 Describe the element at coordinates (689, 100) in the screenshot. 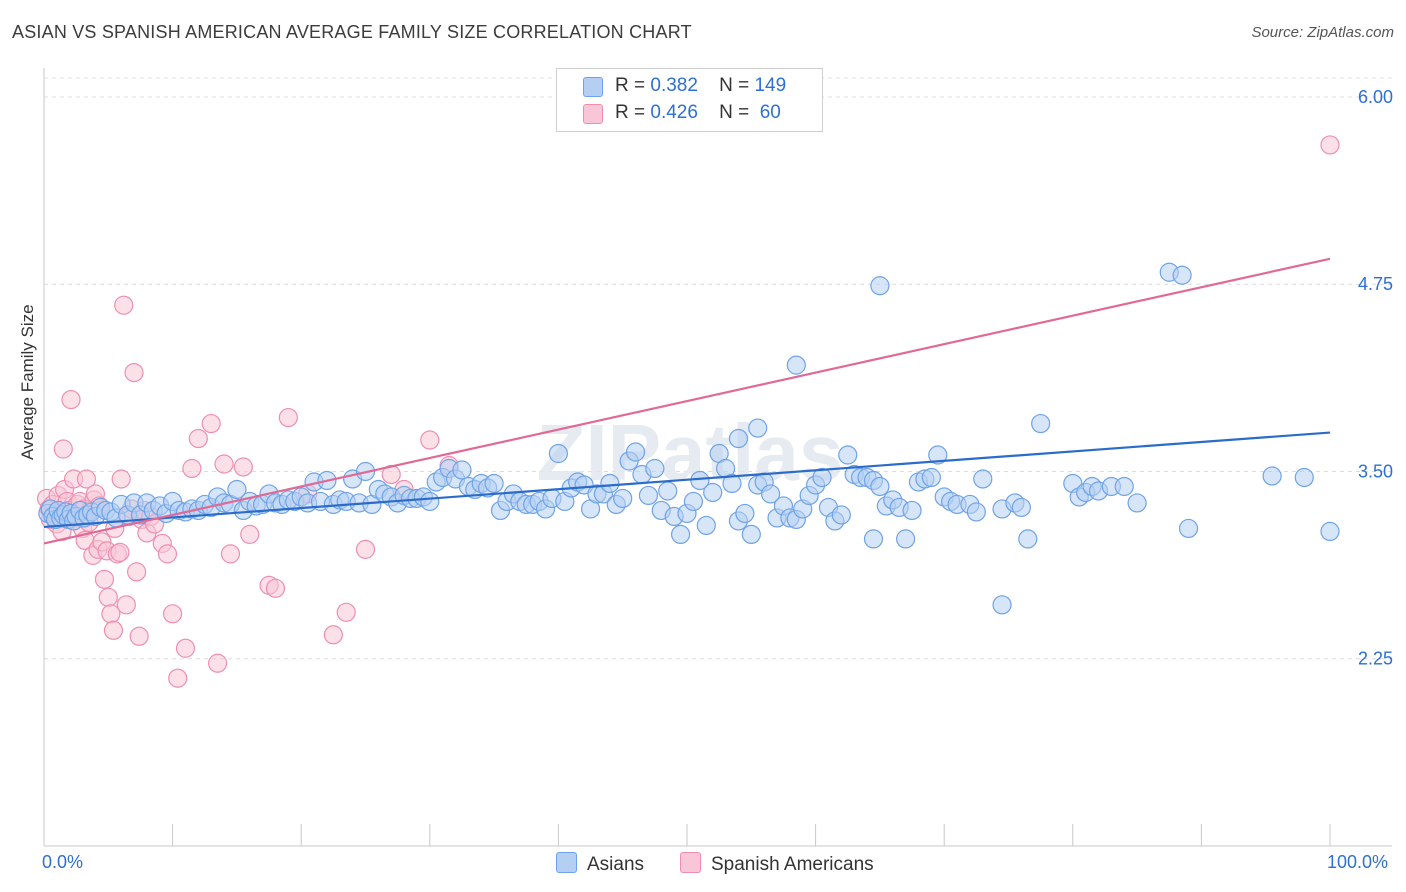

I see `stats-legend: R = 0.382 N = 149 R = 0.426 N = 60` at that location.